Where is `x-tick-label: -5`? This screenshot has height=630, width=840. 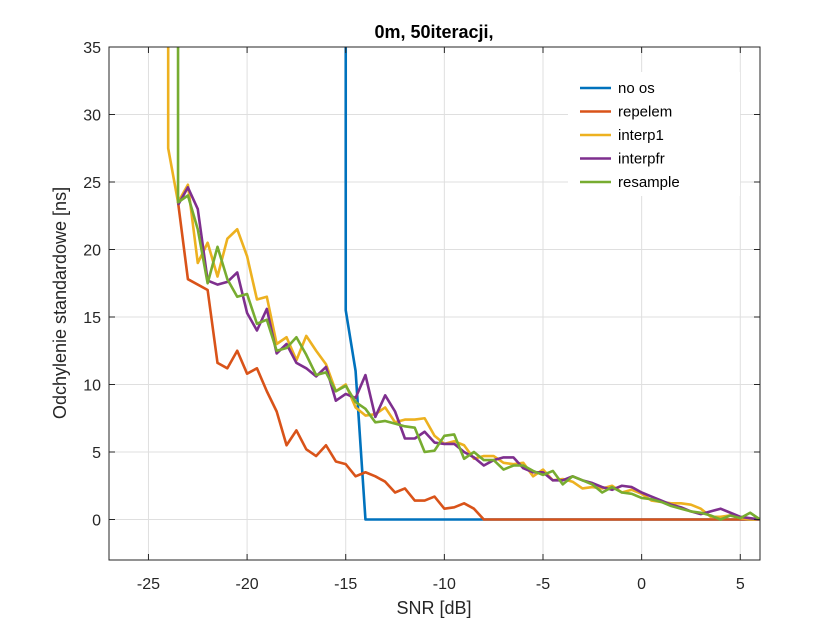 x-tick-label: -5 is located at coordinates (543, 584).